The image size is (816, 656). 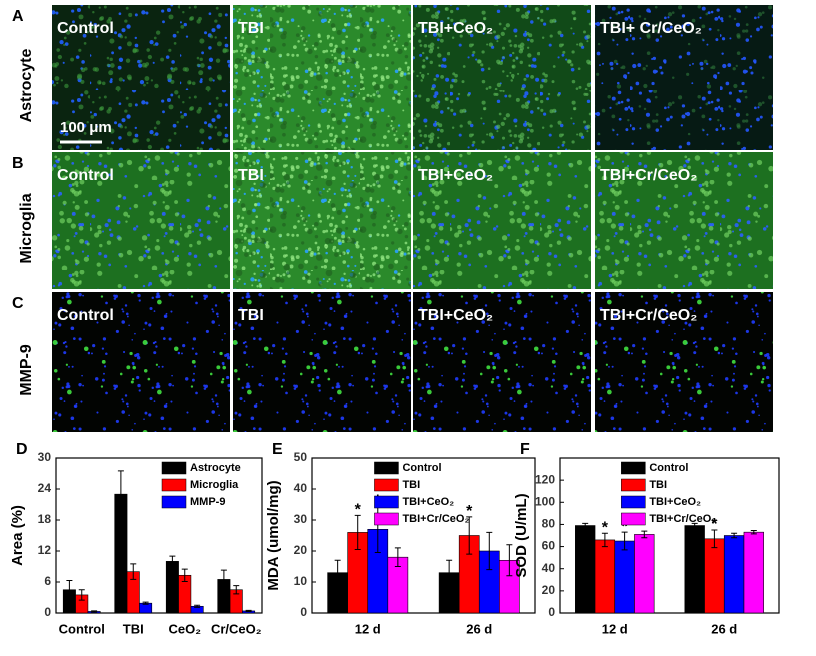 What do you see at coordinates (549, 524) in the screenshot?
I see `y-tick-label: 80` at bounding box center [549, 524].